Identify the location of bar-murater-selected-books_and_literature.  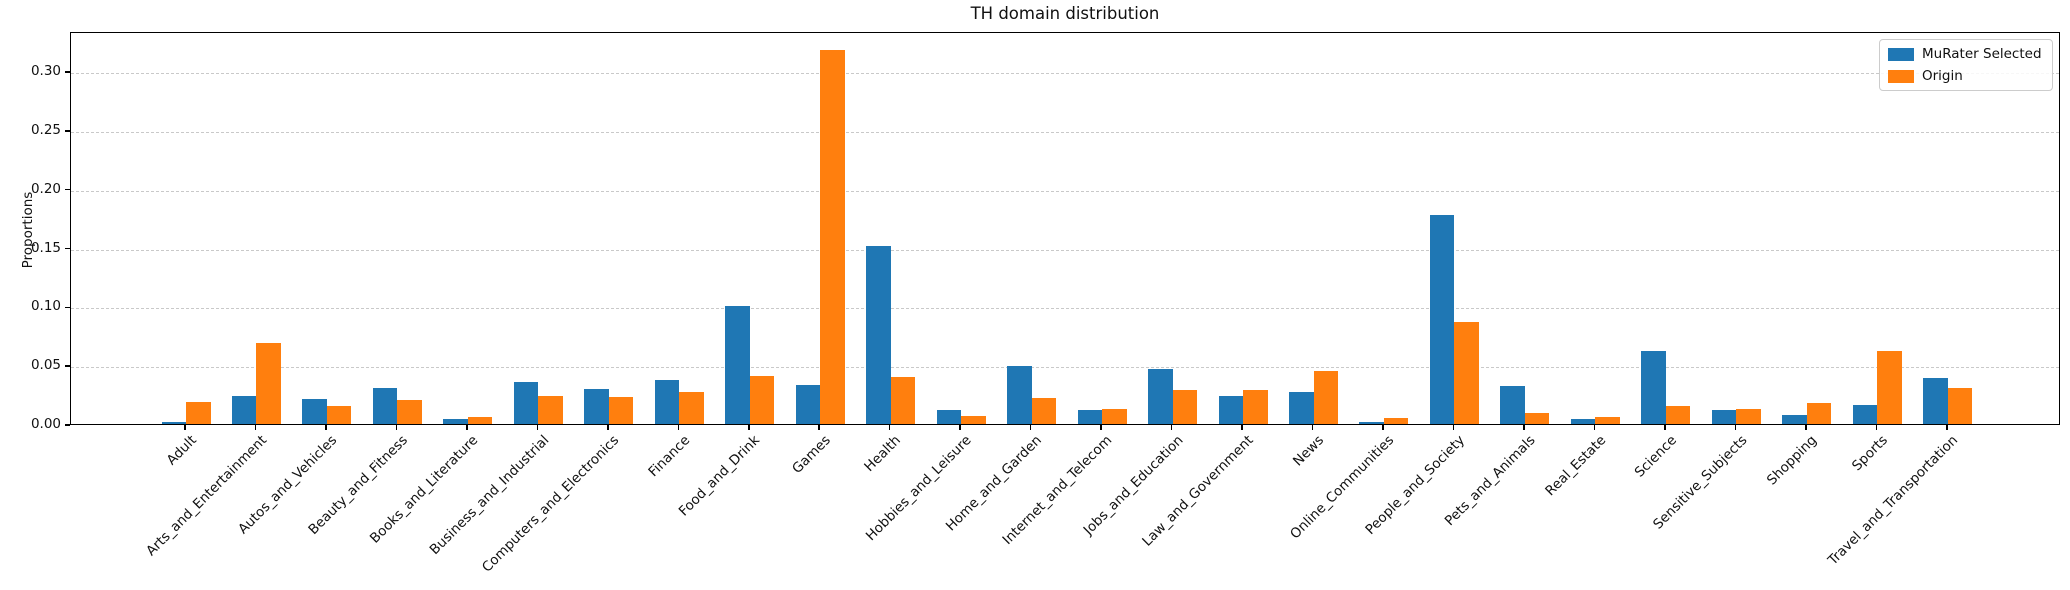
(455, 421).